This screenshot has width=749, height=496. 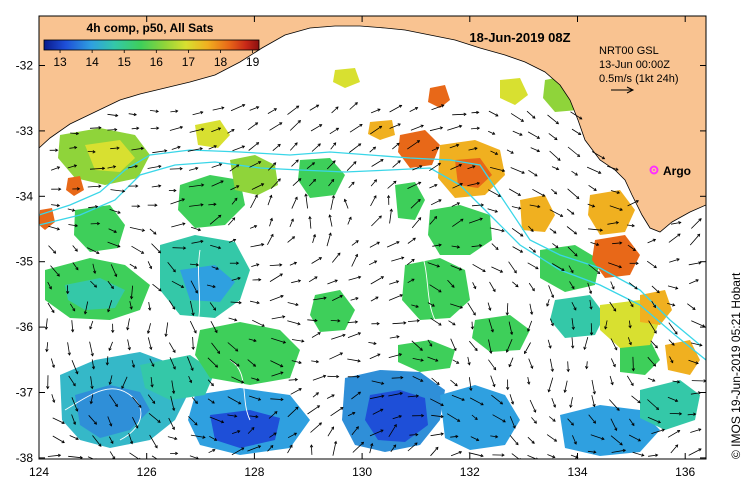 I want to click on argo-marker-icon, so click(x=654, y=170).